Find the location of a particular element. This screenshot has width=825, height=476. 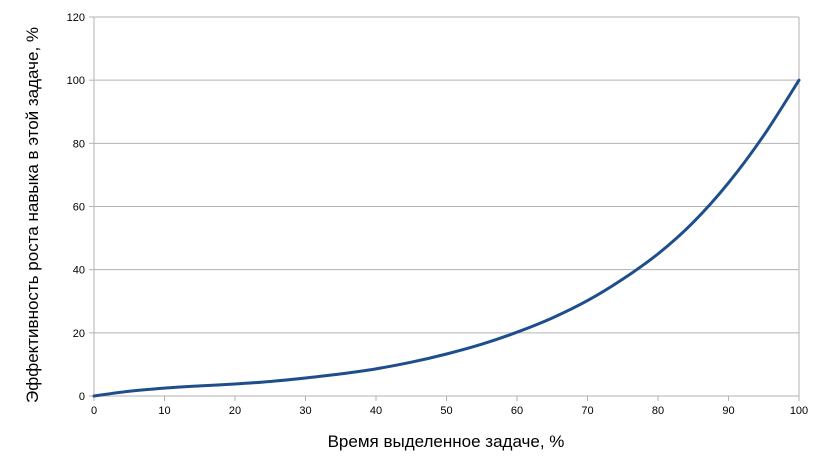

x-tick-label: 40 is located at coordinates (376, 411).